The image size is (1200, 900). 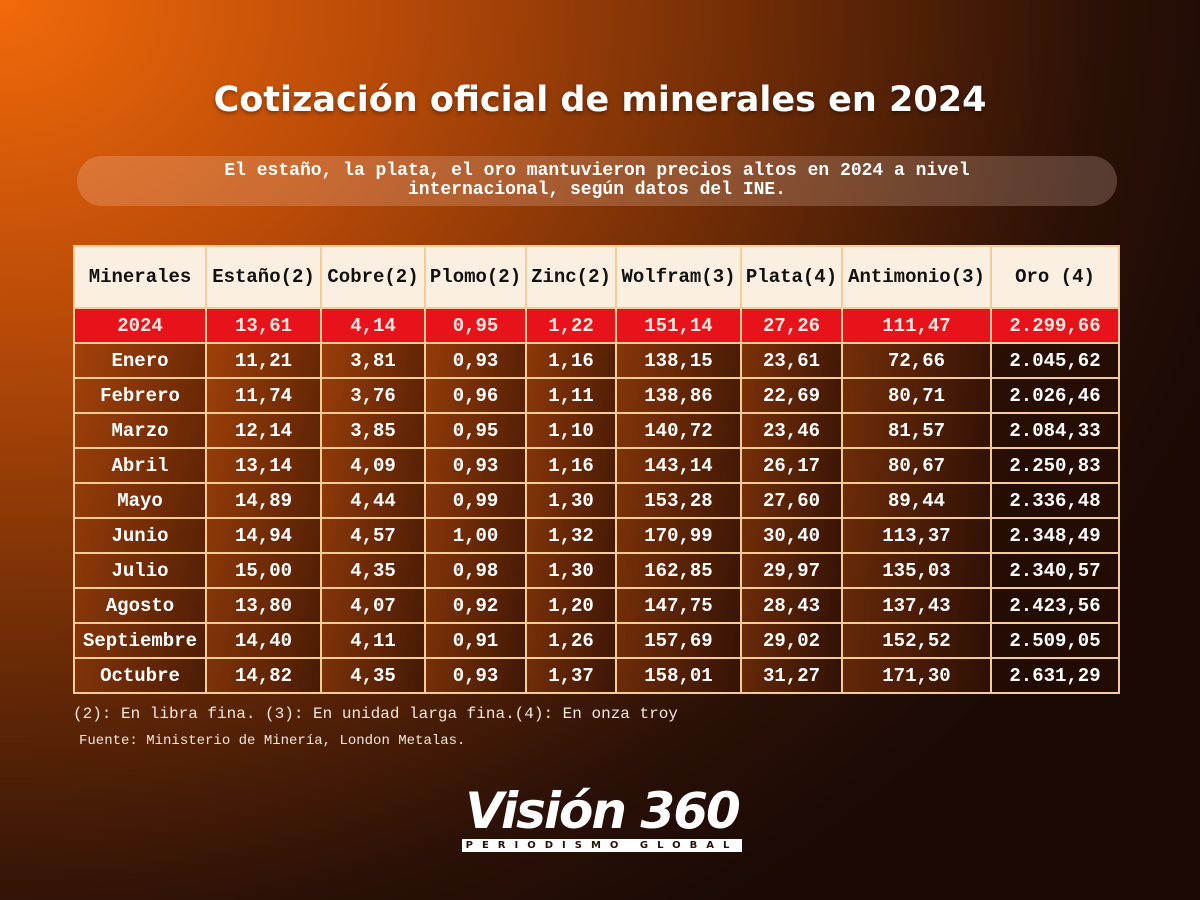 I want to click on table-cell: 152,52, so click(x=916, y=640).